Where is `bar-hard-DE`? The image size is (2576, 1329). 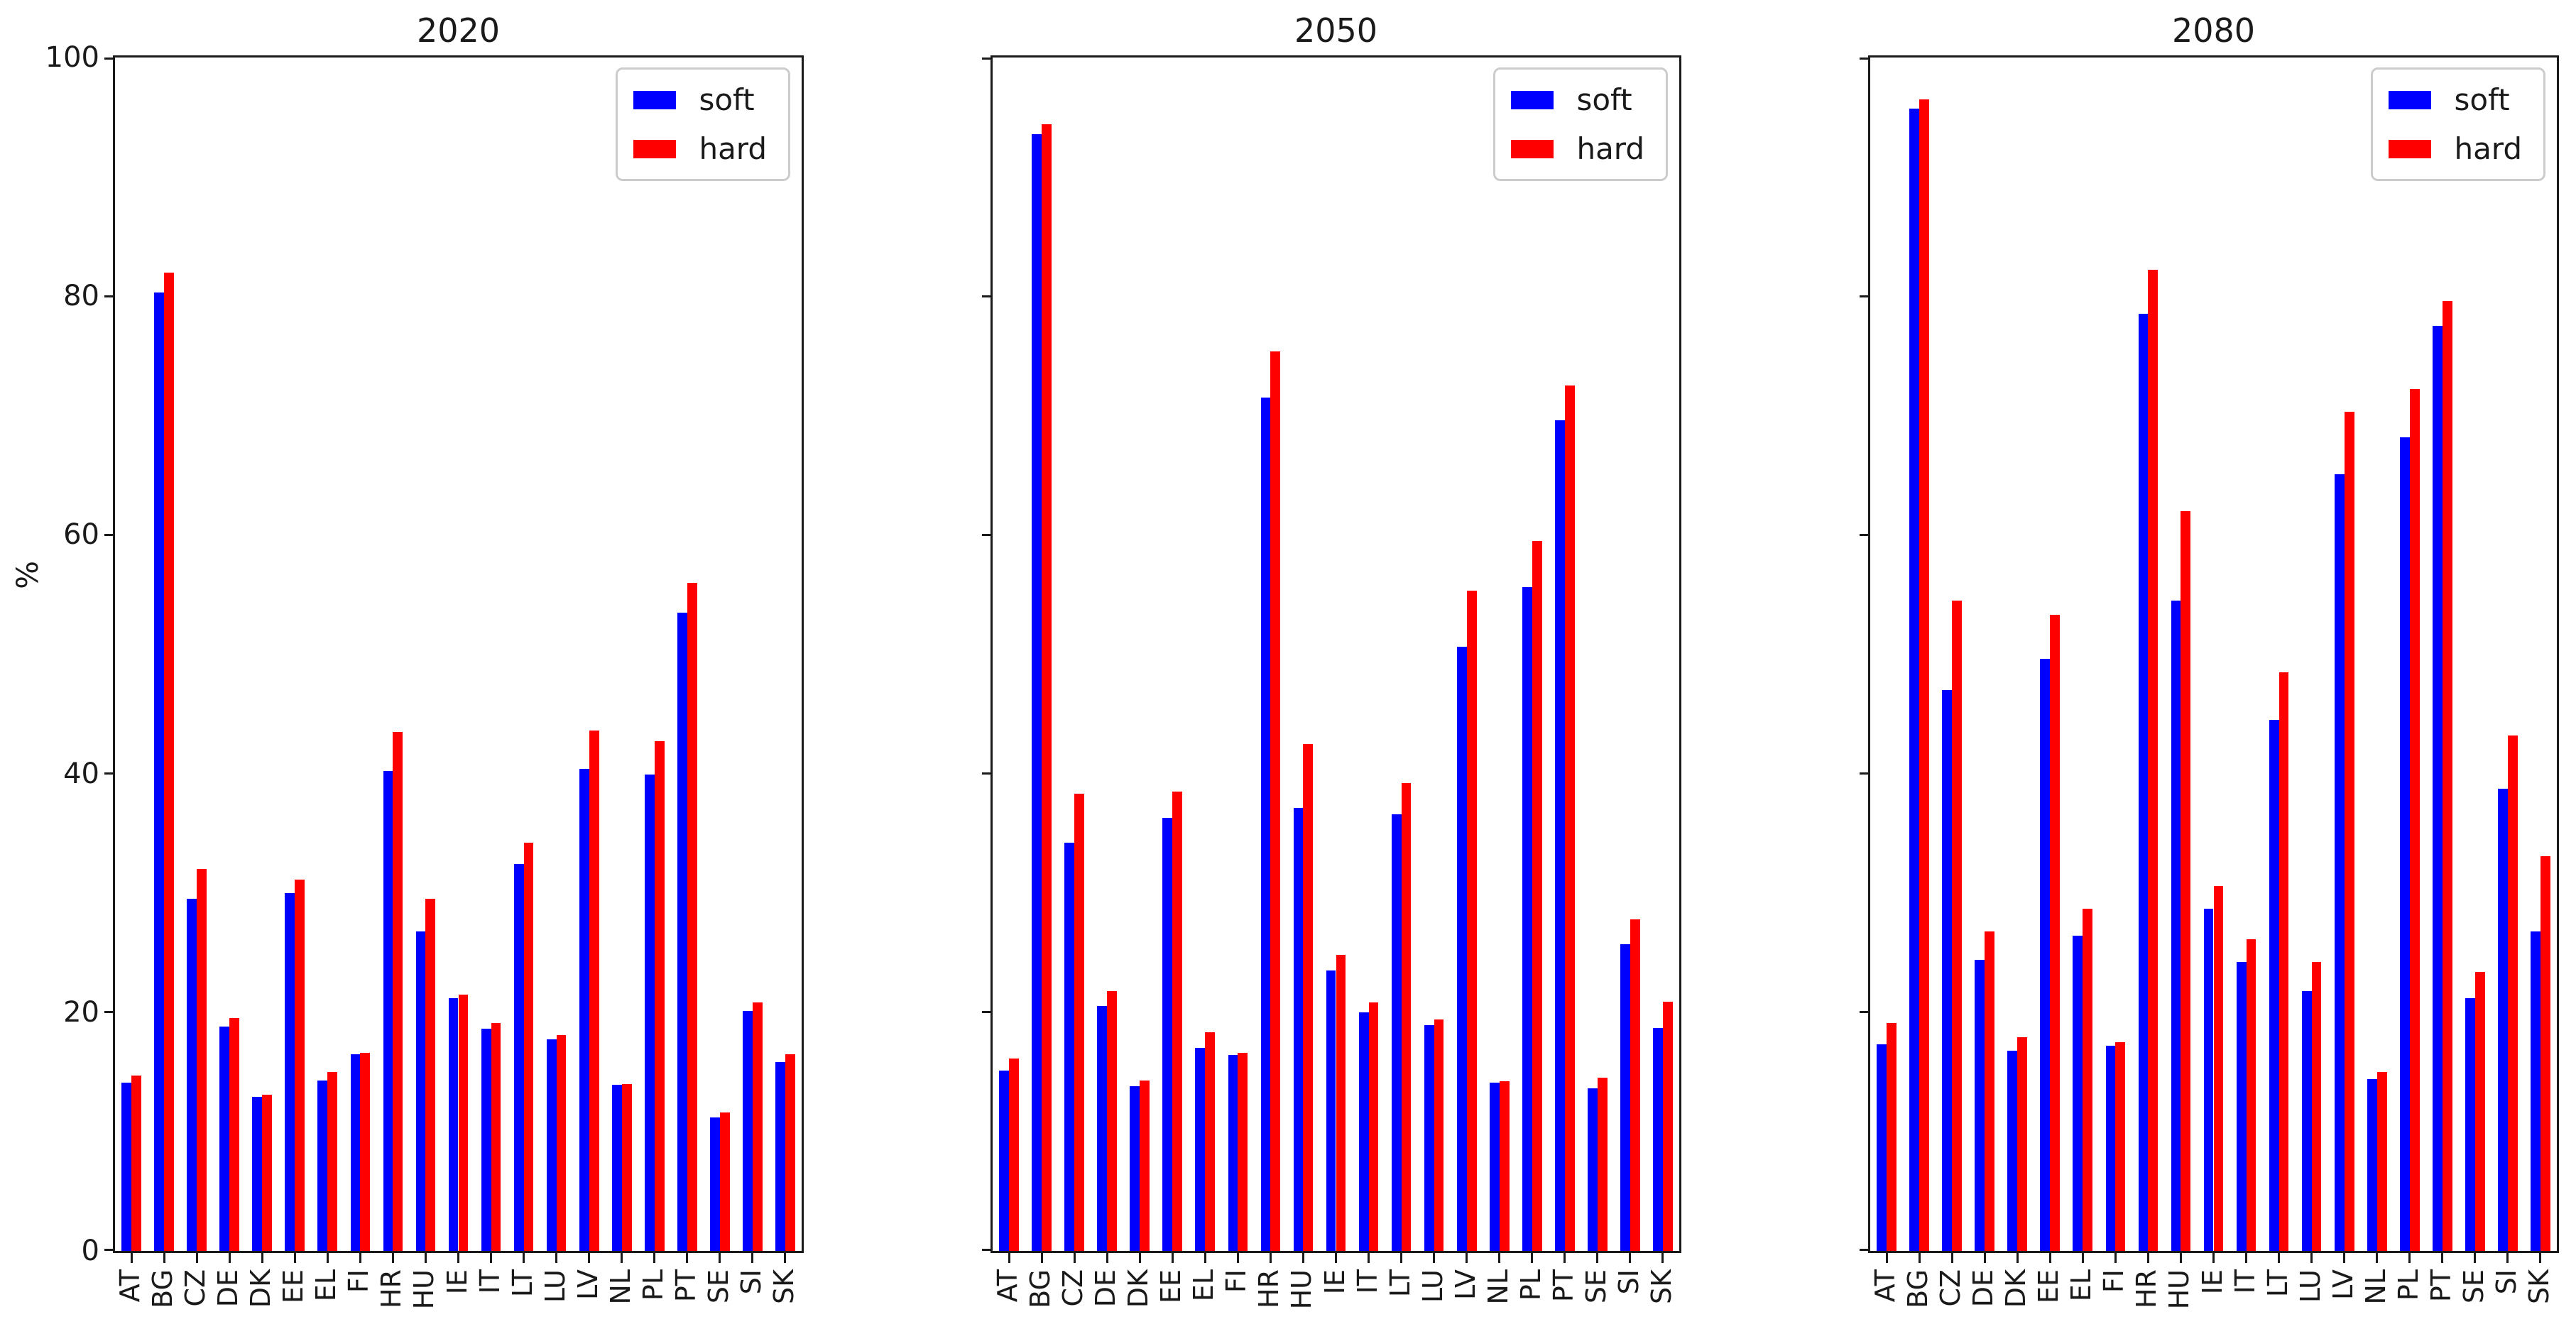
bar-hard-DE is located at coordinates (234, 1134).